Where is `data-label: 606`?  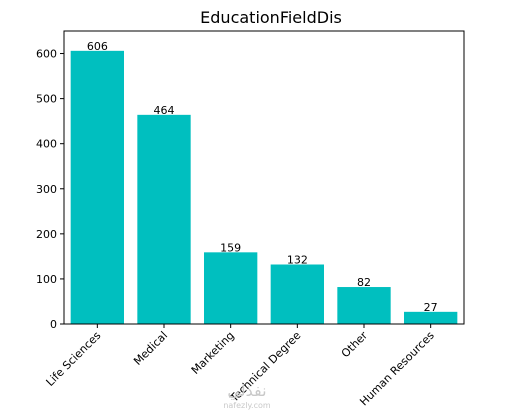 data-label: 606 is located at coordinates (97, 46).